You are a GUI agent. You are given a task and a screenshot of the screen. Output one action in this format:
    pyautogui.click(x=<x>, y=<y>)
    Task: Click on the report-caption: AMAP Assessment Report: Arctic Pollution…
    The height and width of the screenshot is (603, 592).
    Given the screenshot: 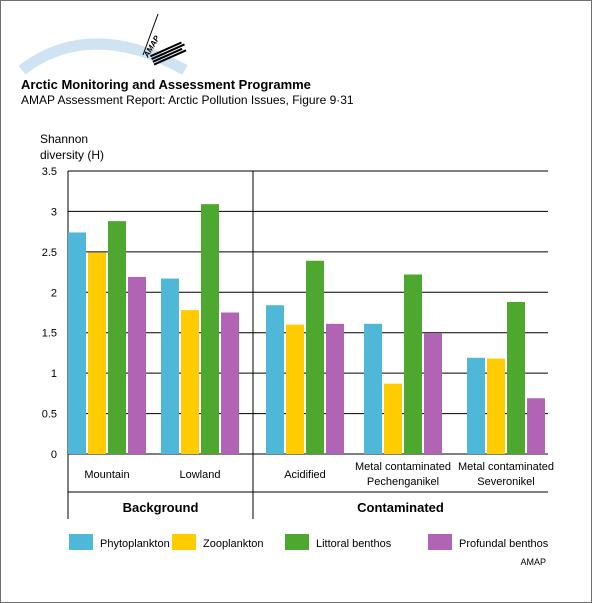 What is the action you would take?
    pyautogui.click(x=187, y=100)
    